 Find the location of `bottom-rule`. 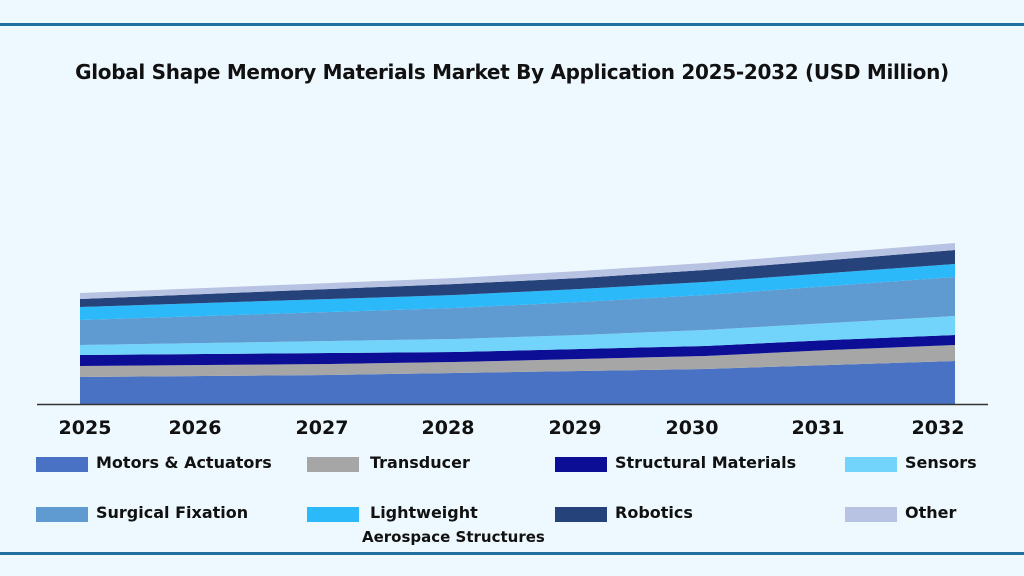

bottom-rule is located at coordinates (512, 553).